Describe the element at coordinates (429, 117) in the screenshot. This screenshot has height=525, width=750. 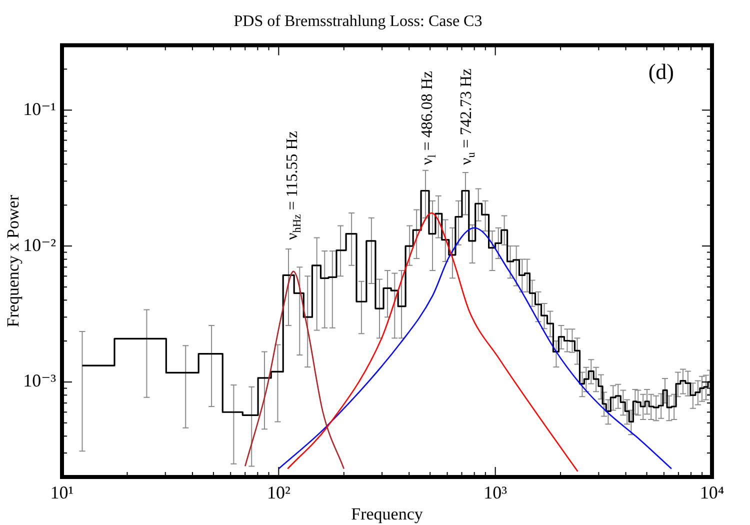
I see `annotation: νl = 486.08 Hz` at that location.